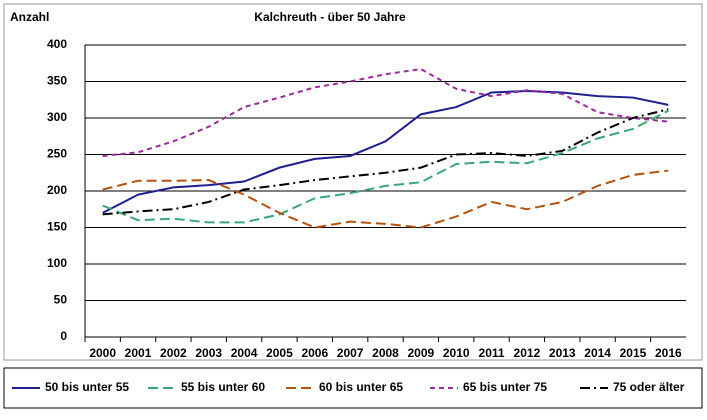 The height and width of the screenshot is (420, 707). What do you see at coordinates (57, 154) in the screenshot?
I see `y-tick-label: 250` at bounding box center [57, 154].